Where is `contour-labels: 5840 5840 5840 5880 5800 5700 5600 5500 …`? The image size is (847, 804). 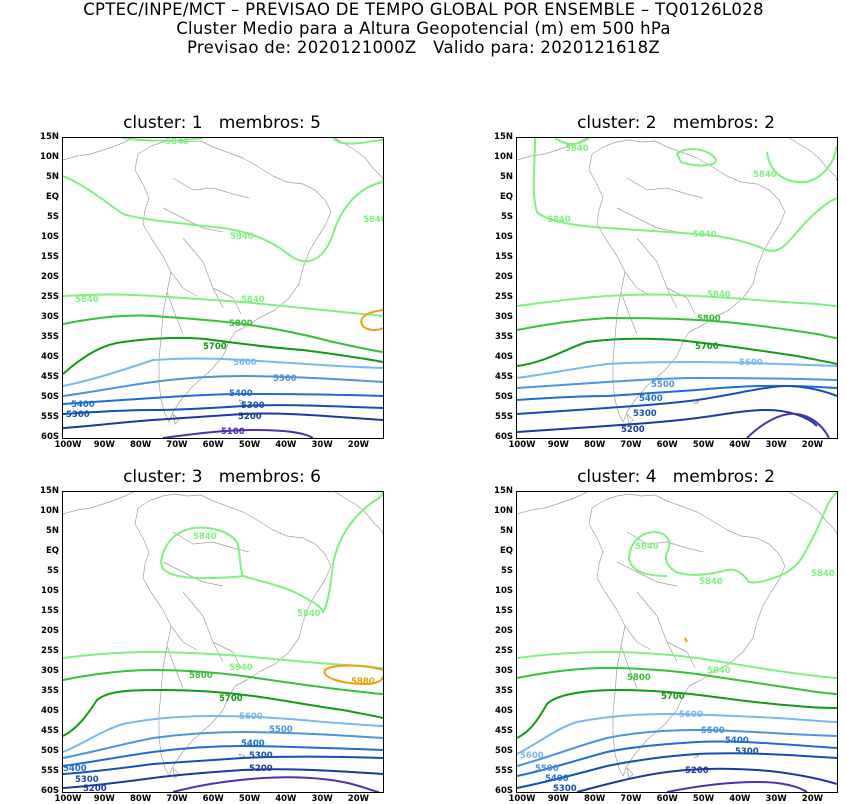 contour-labels: 5840 5840 5840 5880 5800 5700 5600 5500 … is located at coordinates (219, 662).